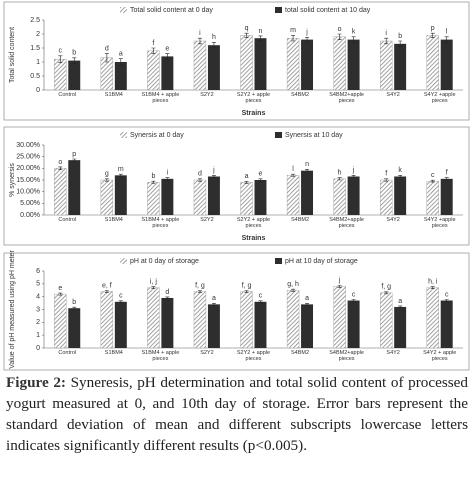 This screenshot has height=480, width=473. What do you see at coordinates (38, 309) in the screenshot?
I see `y-tick-label: 3` at bounding box center [38, 309].